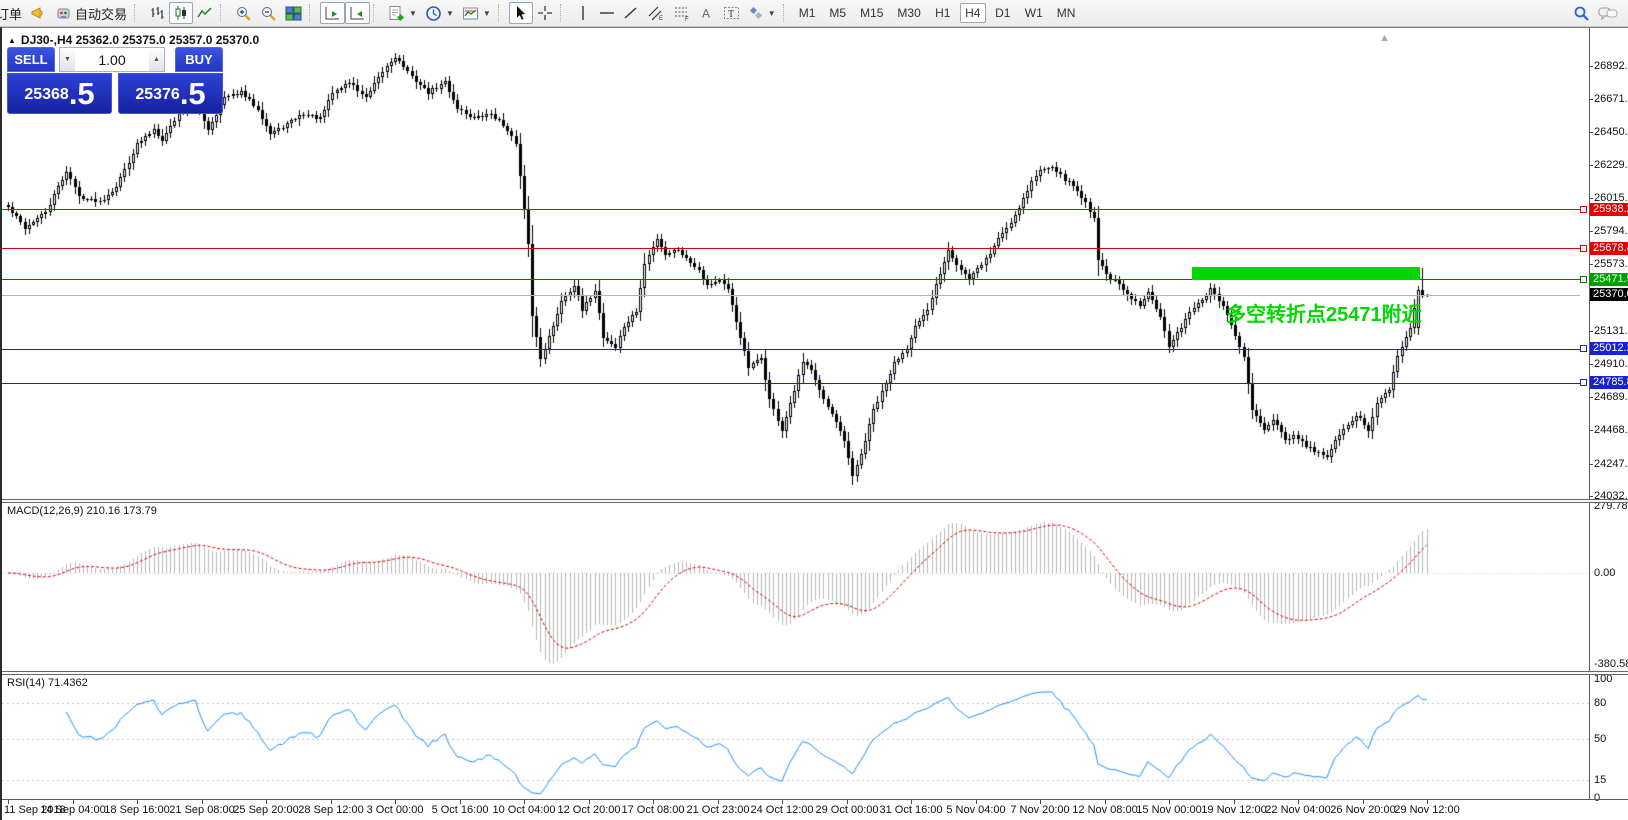 This screenshot has width=1628, height=820. What do you see at coordinates (266, 810) in the screenshot?
I see `time-axis-label: 25 Sep 20:00` at bounding box center [266, 810].